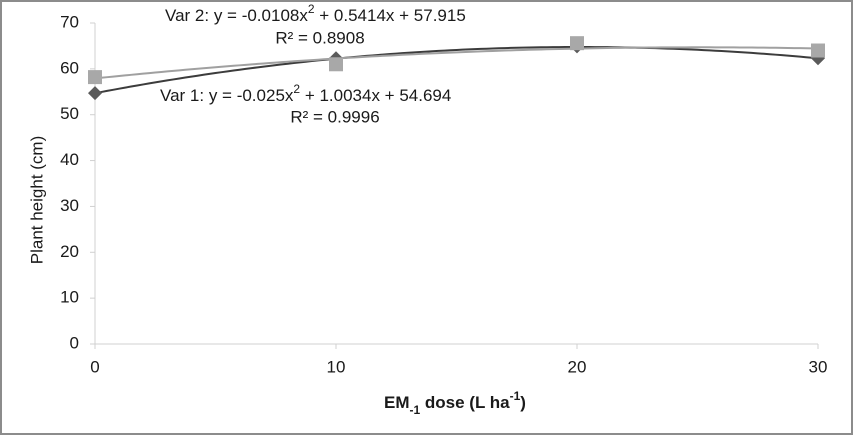 This screenshot has width=853, height=435. I want to click on equation-part: : y = -0.0108x, so click(256, 15).